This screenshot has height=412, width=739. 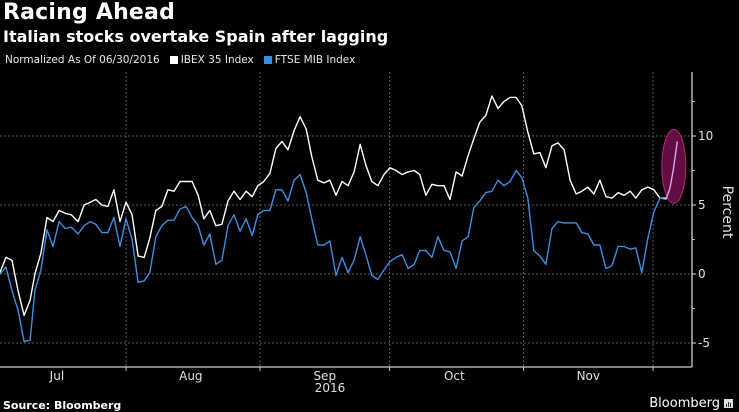 I want to click on source-note: Source: Bloomberg, so click(x=62, y=405).